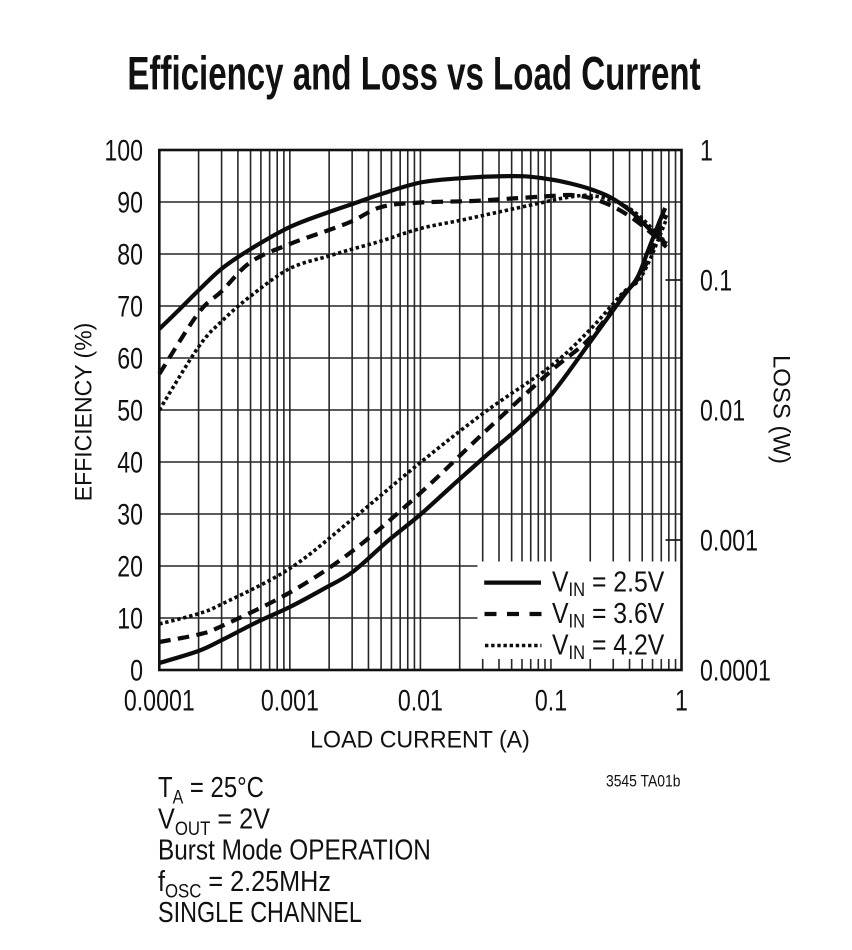  Describe the element at coordinates (294, 850) in the screenshot. I see `svg-text: Burst Mode OPERATION` at that location.